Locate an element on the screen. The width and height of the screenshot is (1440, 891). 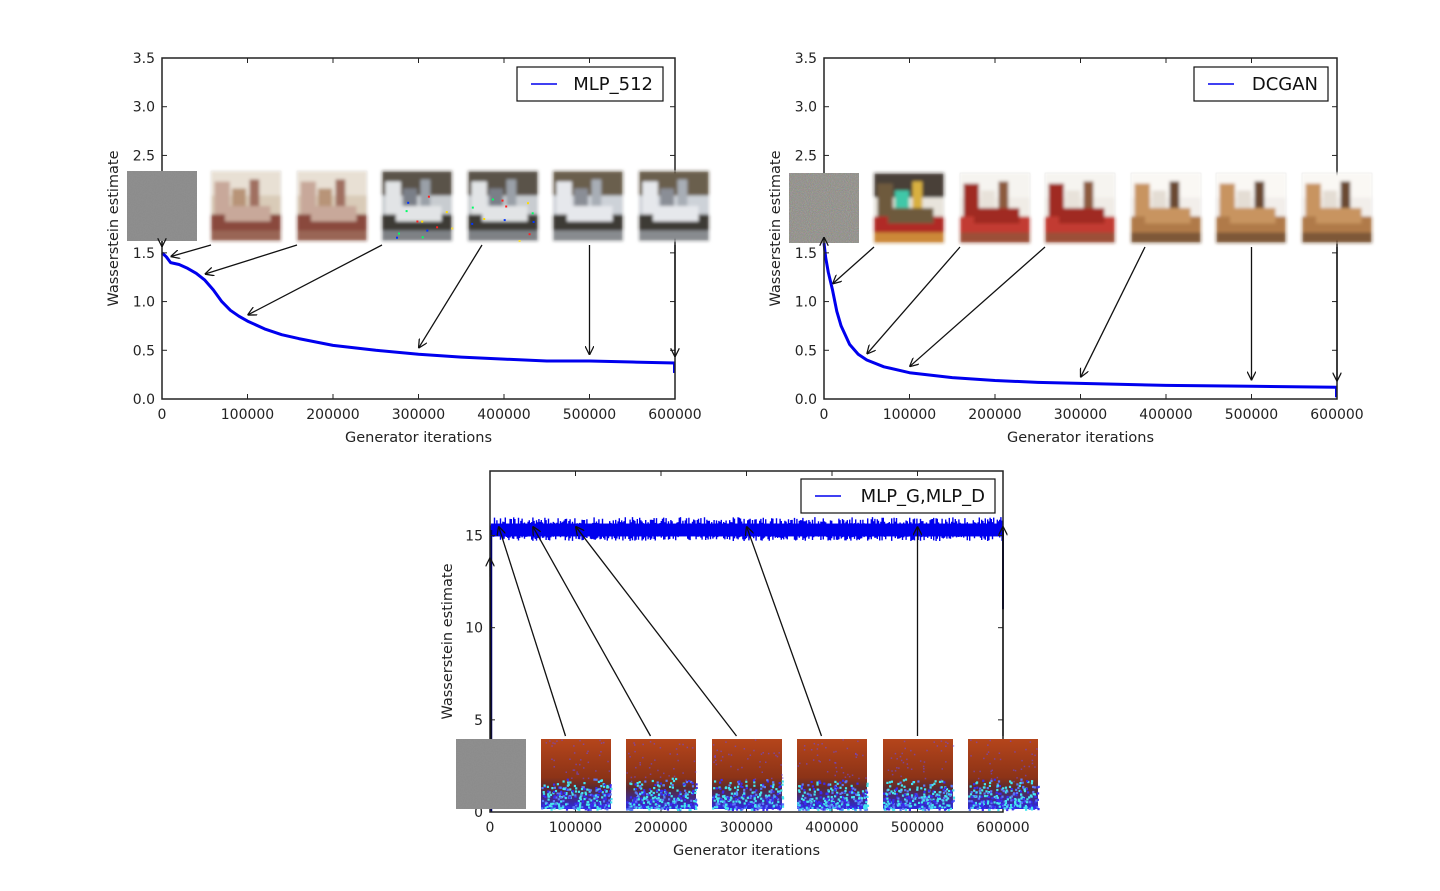
legend: MLP_512 is located at coordinates (590, 84).